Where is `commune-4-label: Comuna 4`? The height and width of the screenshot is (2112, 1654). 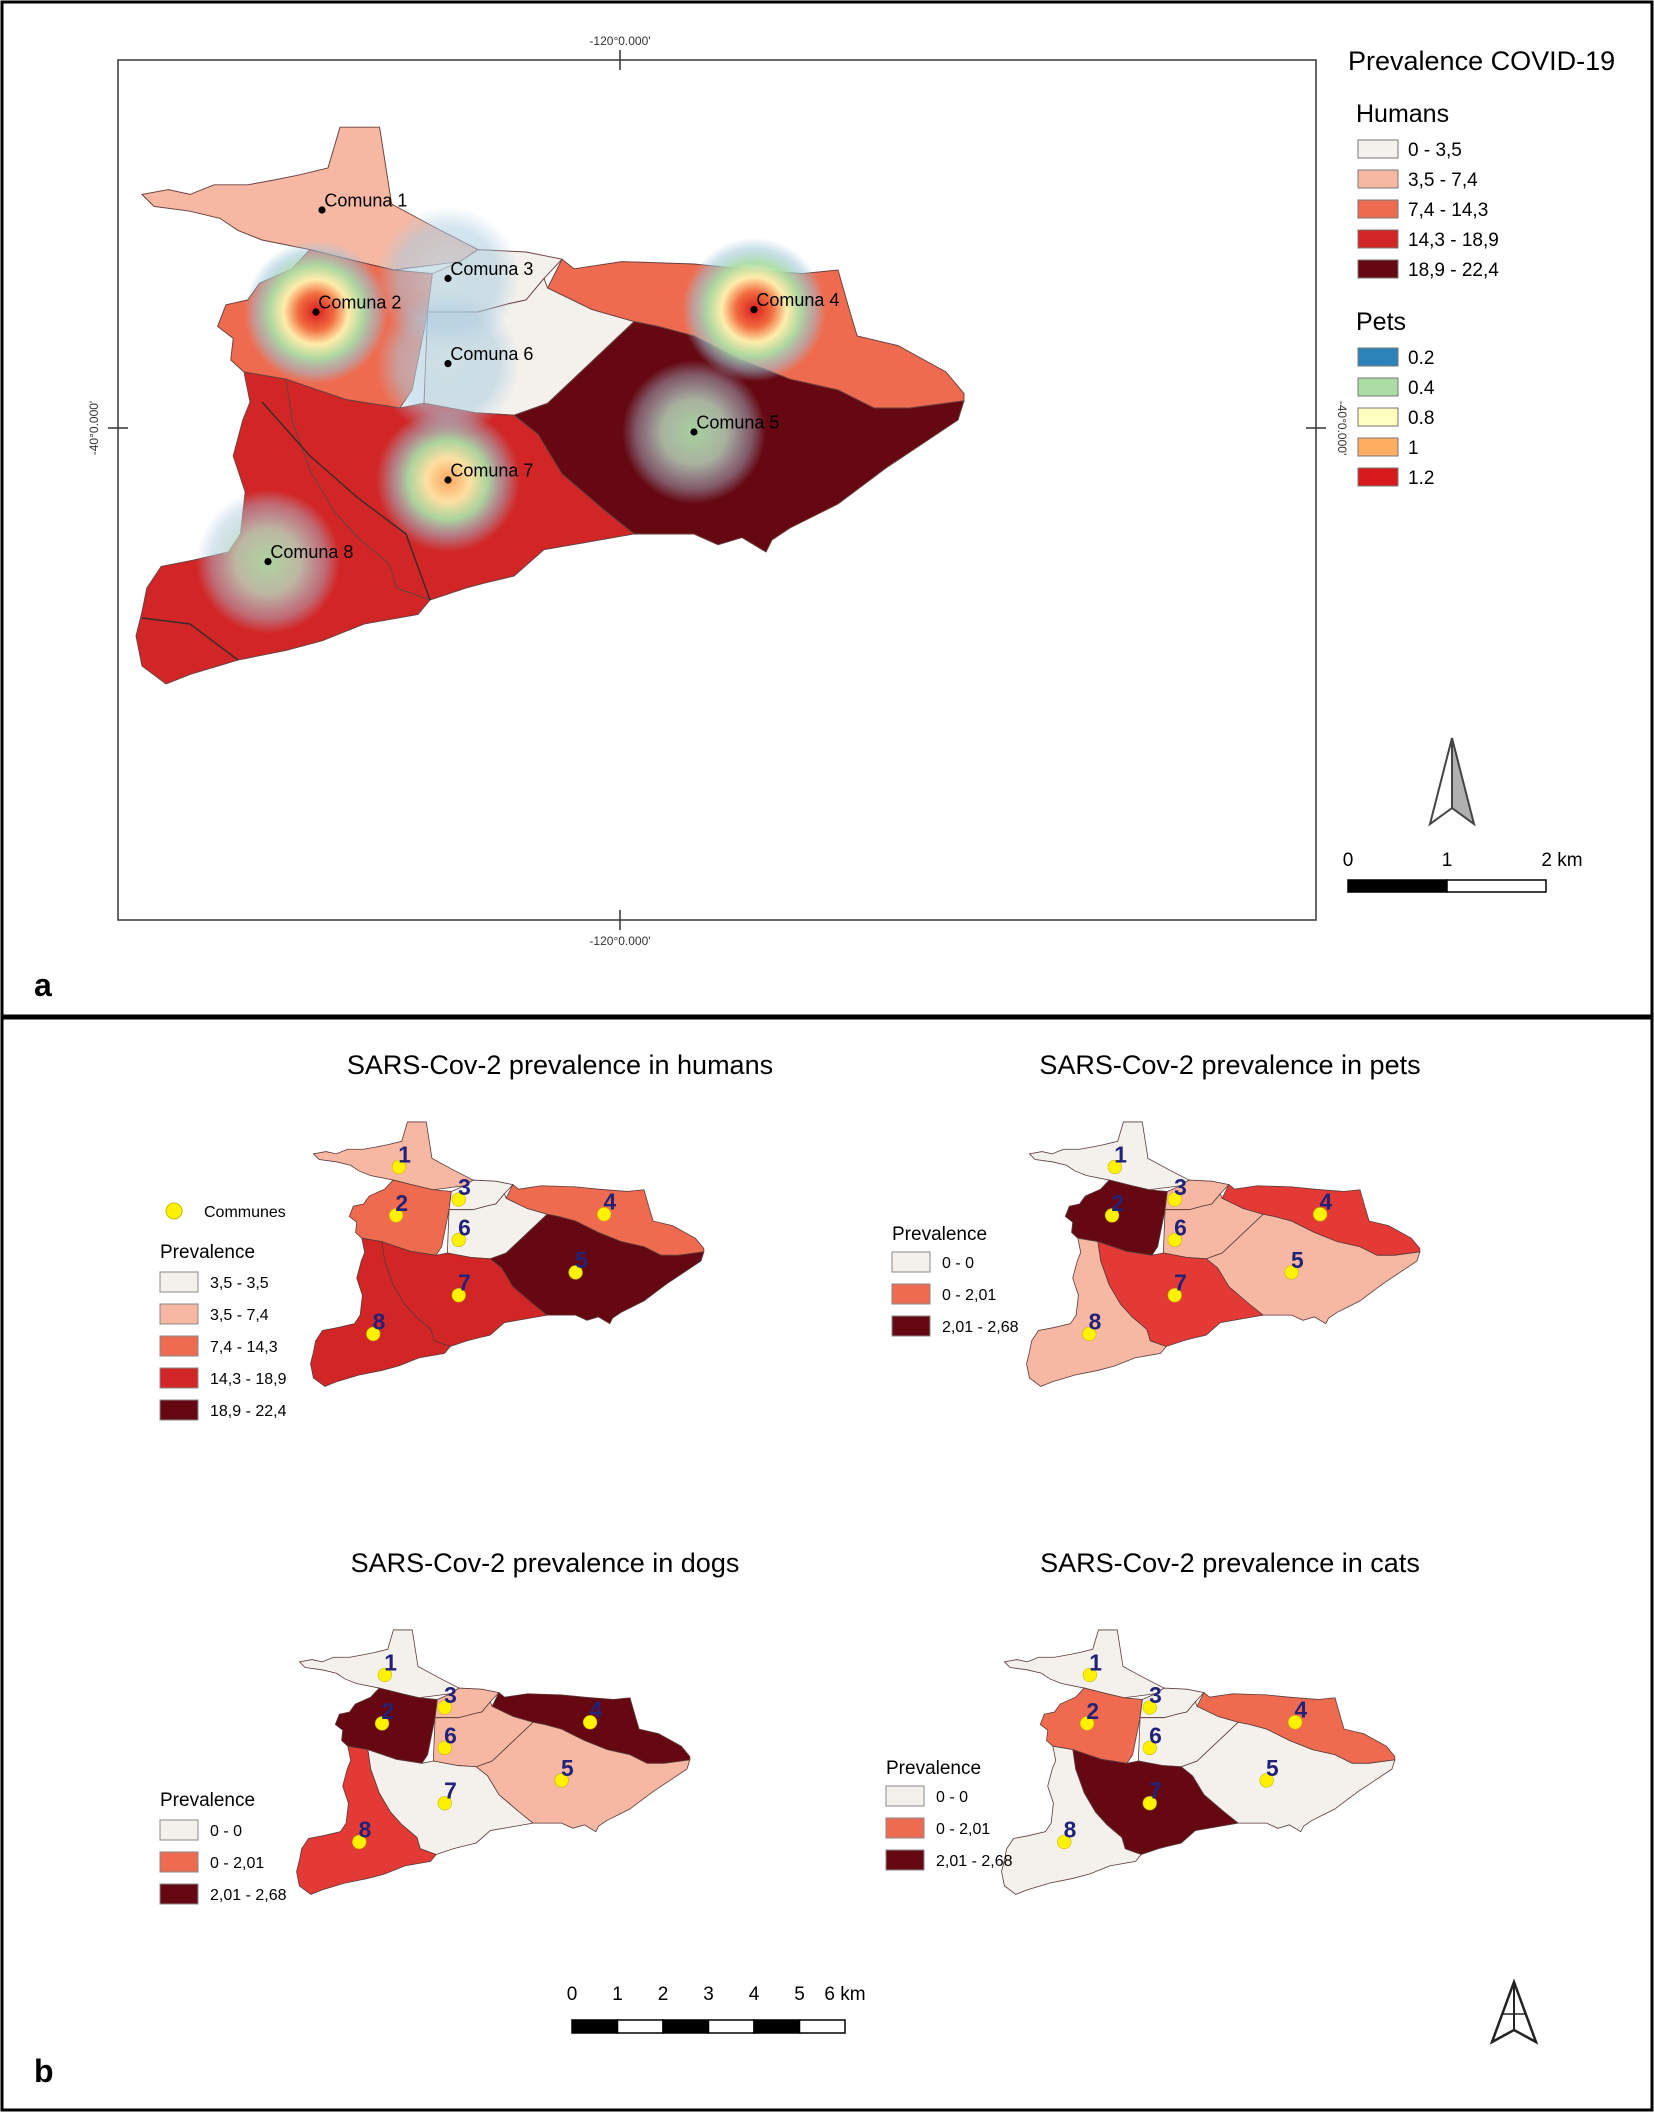 commune-4-label: Comuna 4 is located at coordinates (797, 300).